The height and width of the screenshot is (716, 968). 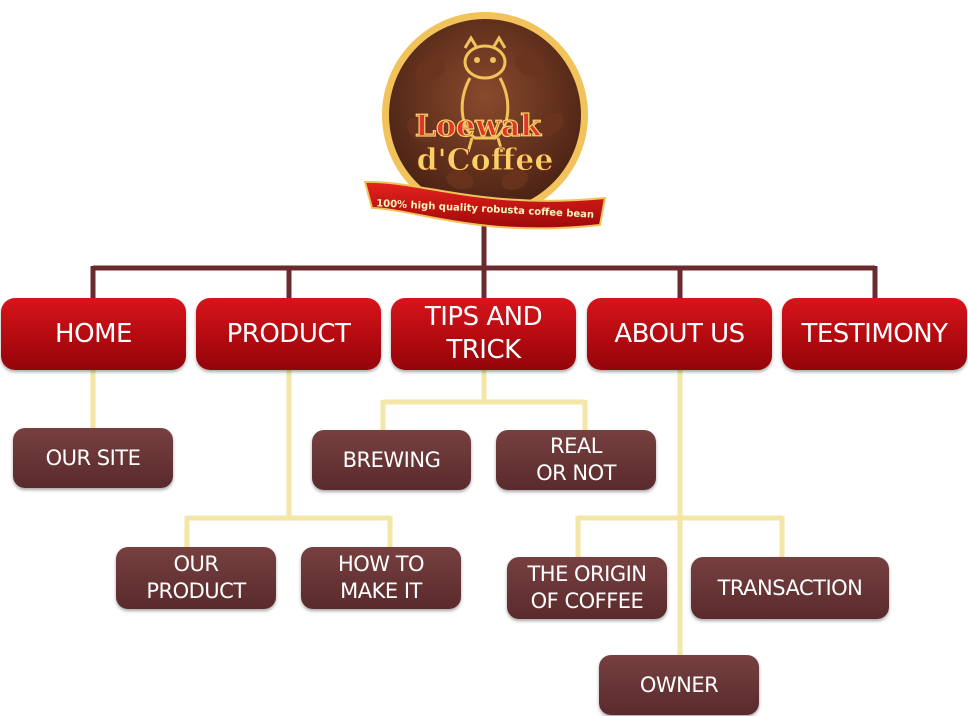 I want to click on submenu-transaction: TRANSACTION, so click(x=790, y=588).